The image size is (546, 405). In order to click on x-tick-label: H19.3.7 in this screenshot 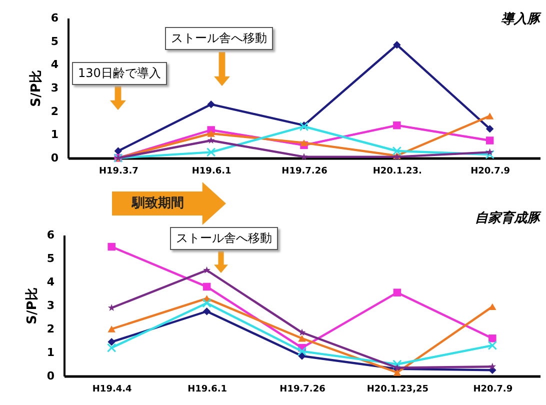, I will do `click(118, 171)`.